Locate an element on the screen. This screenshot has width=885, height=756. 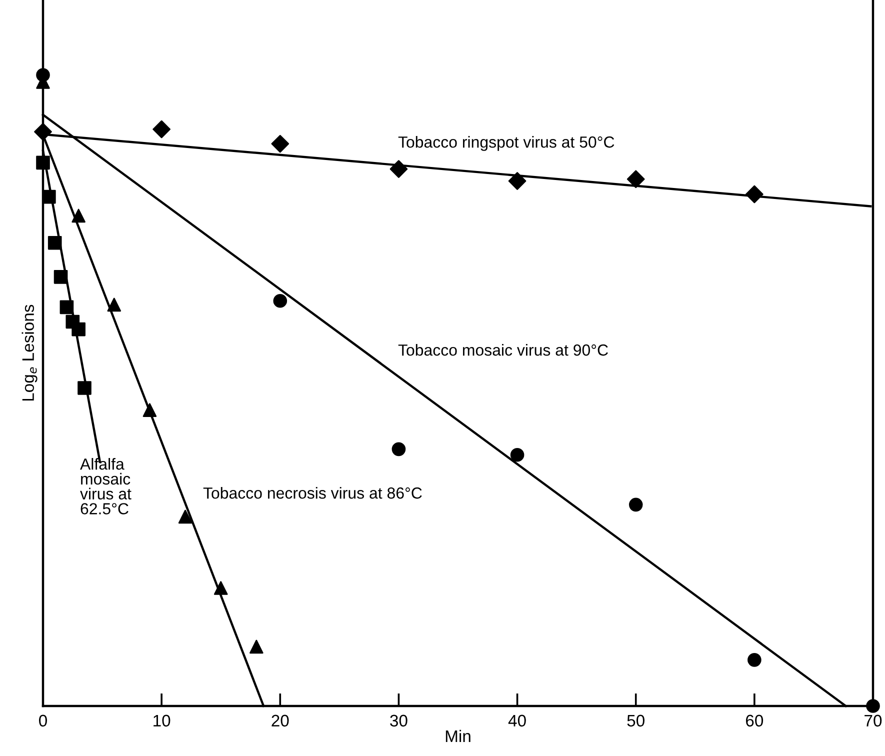
x-tick-label: 70 is located at coordinates (873, 720).